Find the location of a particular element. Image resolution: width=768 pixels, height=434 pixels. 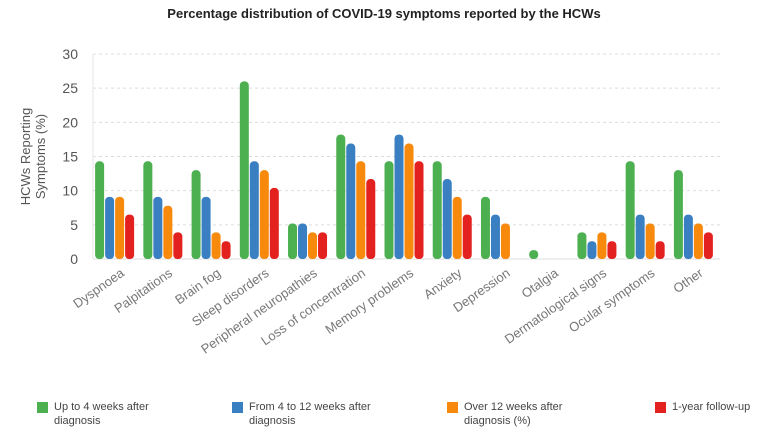

y-tick-label: 15 is located at coordinates (70, 157).